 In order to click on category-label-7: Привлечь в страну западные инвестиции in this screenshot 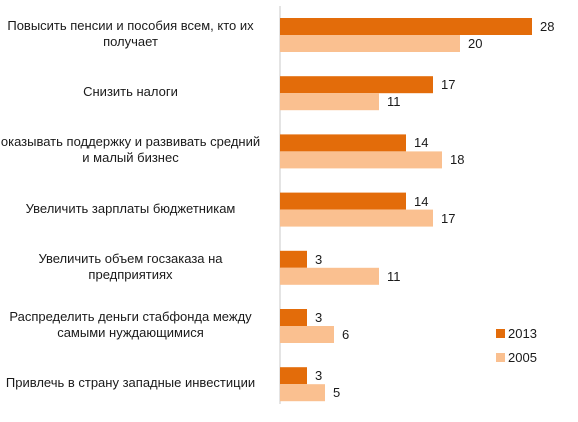, I will do `click(130, 383)`.